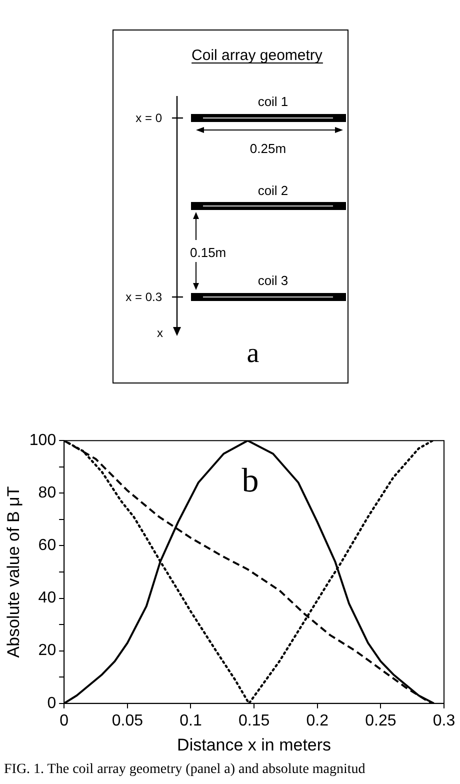 This screenshot has height=784, width=460. What do you see at coordinates (185, 770) in the screenshot?
I see `caption: FIG. 1. The coil array geometry (panel a) and absolute magnitud` at bounding box center [185, 770].